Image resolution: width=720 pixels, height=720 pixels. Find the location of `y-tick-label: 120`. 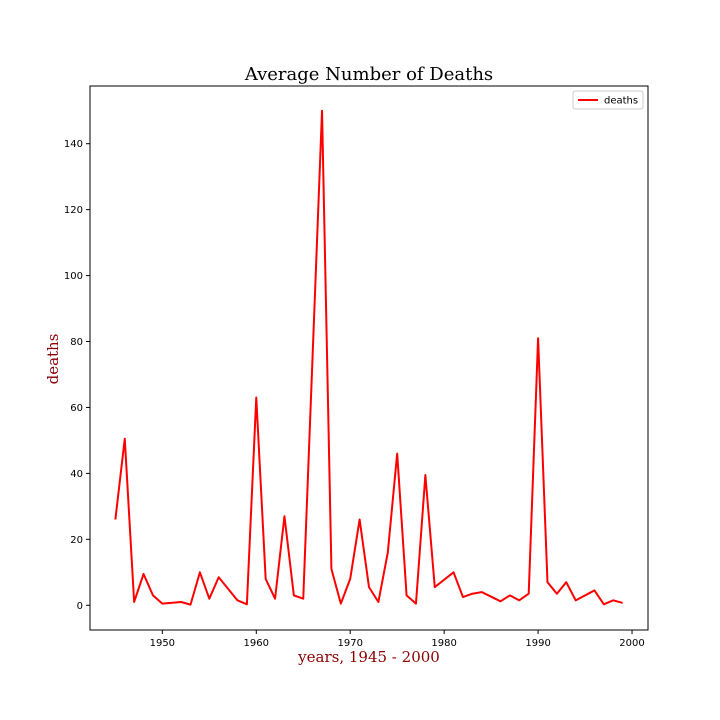

y-tick-label: 120 is located at coordinates (73, 210).